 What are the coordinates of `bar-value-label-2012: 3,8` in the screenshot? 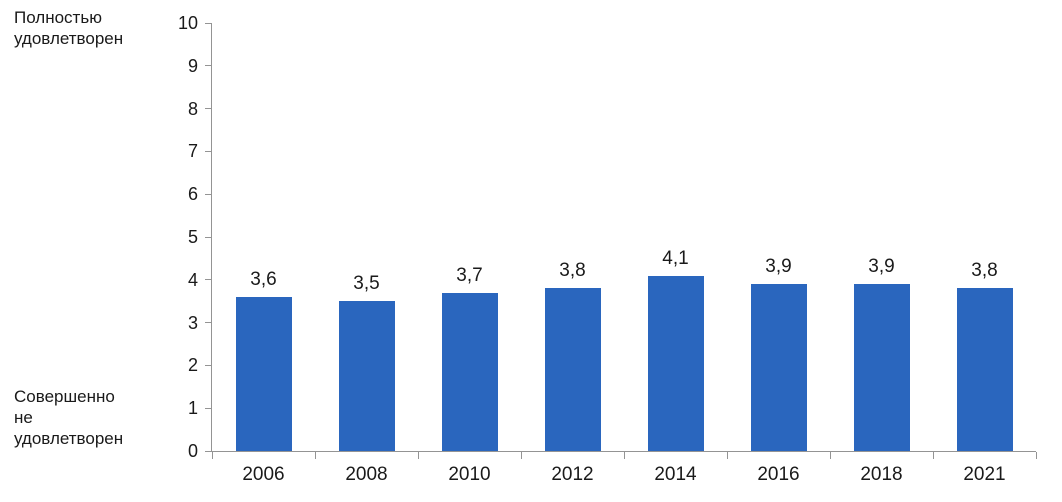 It's located at (572, 271).